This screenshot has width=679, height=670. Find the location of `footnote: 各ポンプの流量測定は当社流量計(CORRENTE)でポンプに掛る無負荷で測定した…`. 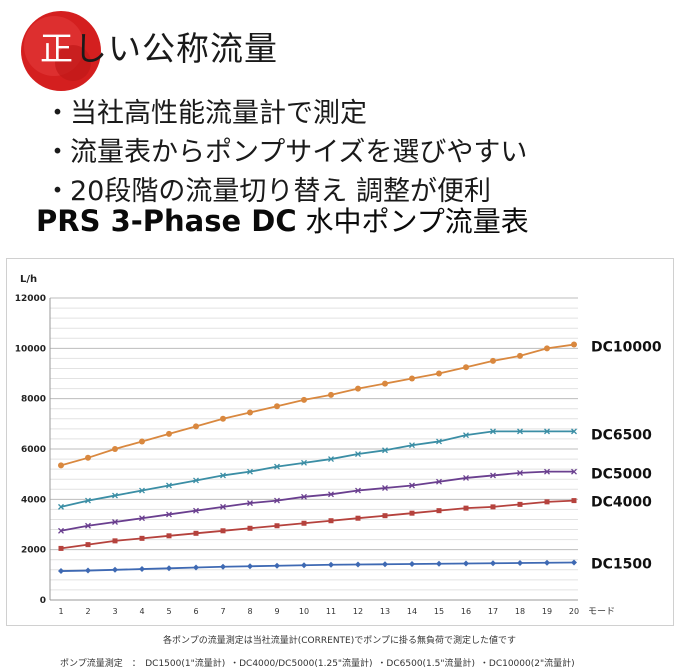

footnote: 各ポンプの流量測定は当社流量計(CORRENTE)でポンプに掛る無負荷で測定した… is located at coordinates (339, 641).